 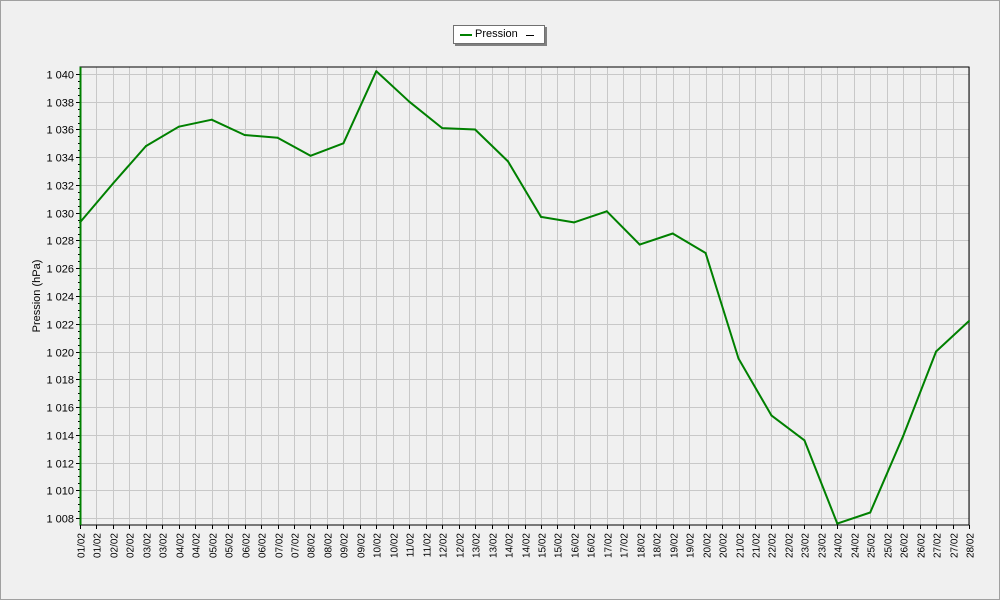 I want to click on y-tick-label: 1 012, so click(x=60, y=465).